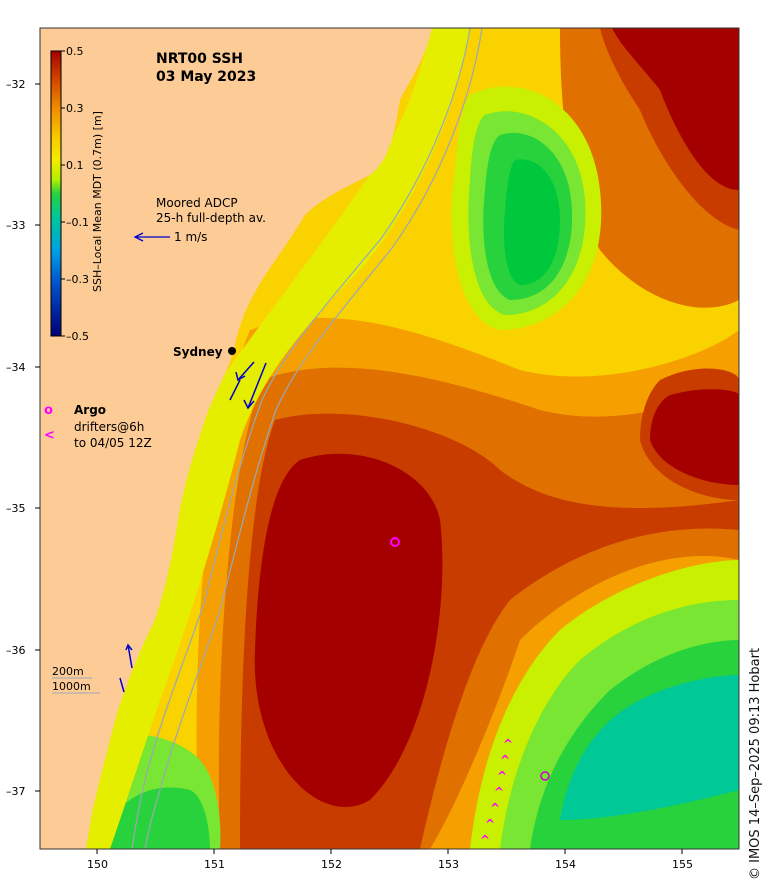 The height and width of the screenshot is (890, 780). I want to click on isobath-legend-1000m: 1000m, so click(71, 686).